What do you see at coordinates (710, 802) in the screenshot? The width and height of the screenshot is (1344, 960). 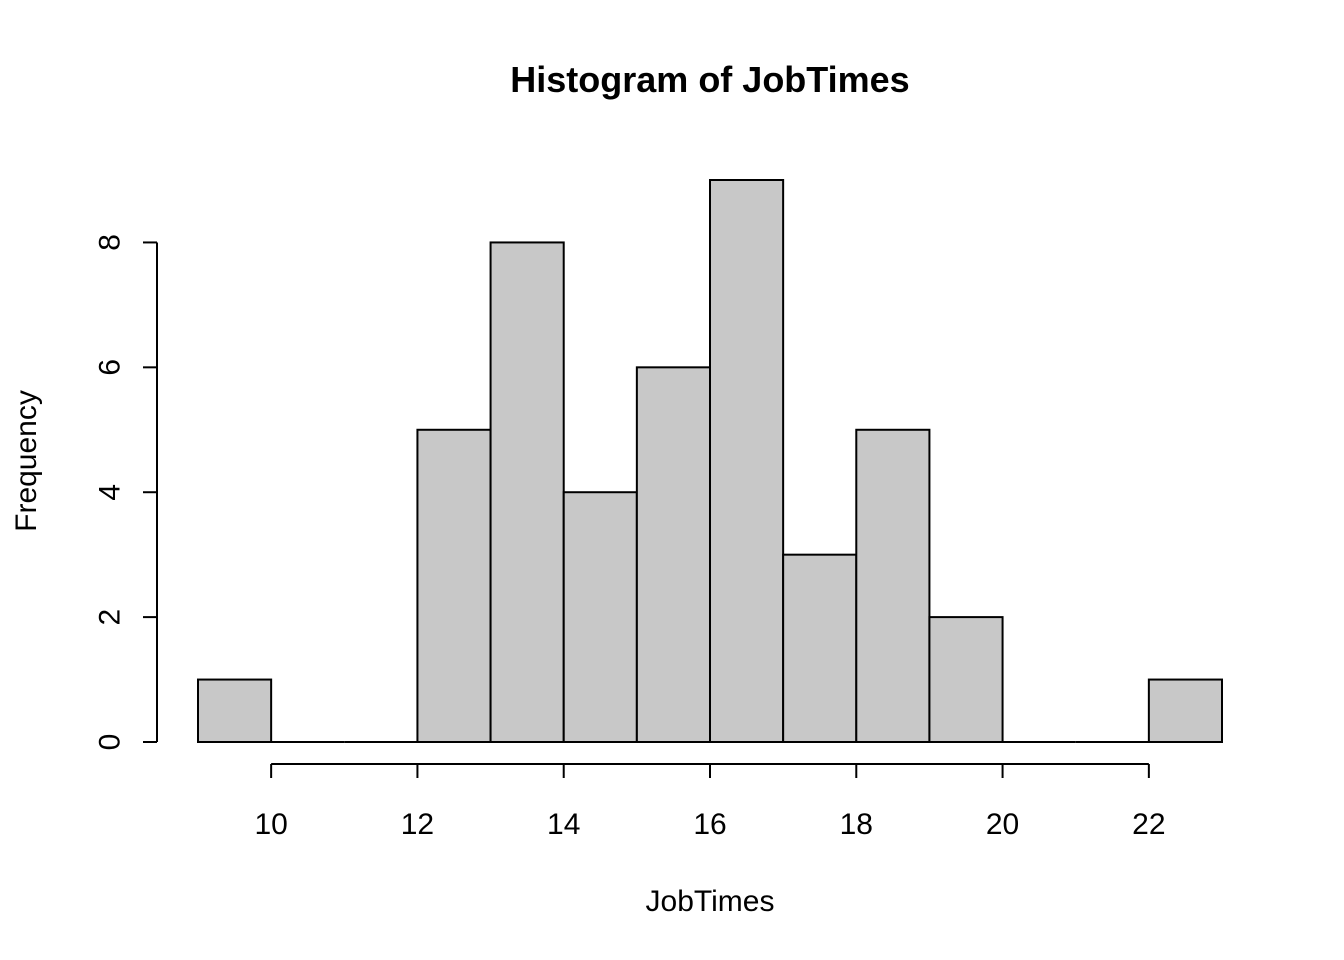 I see `x-axis: 10 12 14 16 18 20 22` at bounding box center [710, 802].